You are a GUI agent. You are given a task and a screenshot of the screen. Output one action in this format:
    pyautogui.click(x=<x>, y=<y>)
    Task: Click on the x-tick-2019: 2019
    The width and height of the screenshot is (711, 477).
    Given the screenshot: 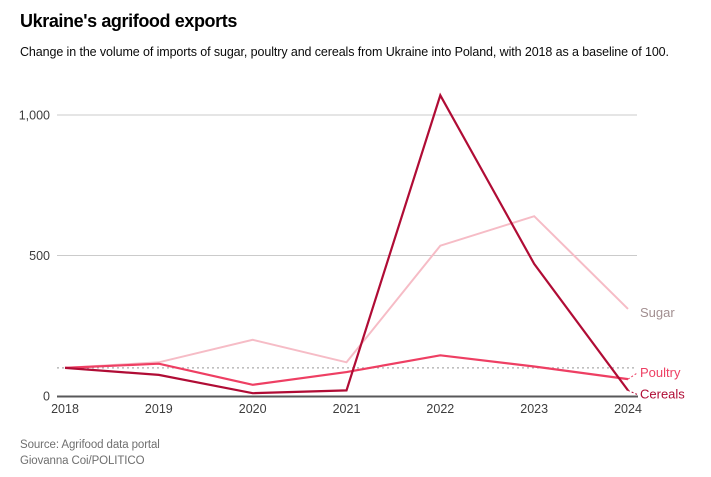 What is the action you would take?
    pyautogui.click(x=159, y=409)
    